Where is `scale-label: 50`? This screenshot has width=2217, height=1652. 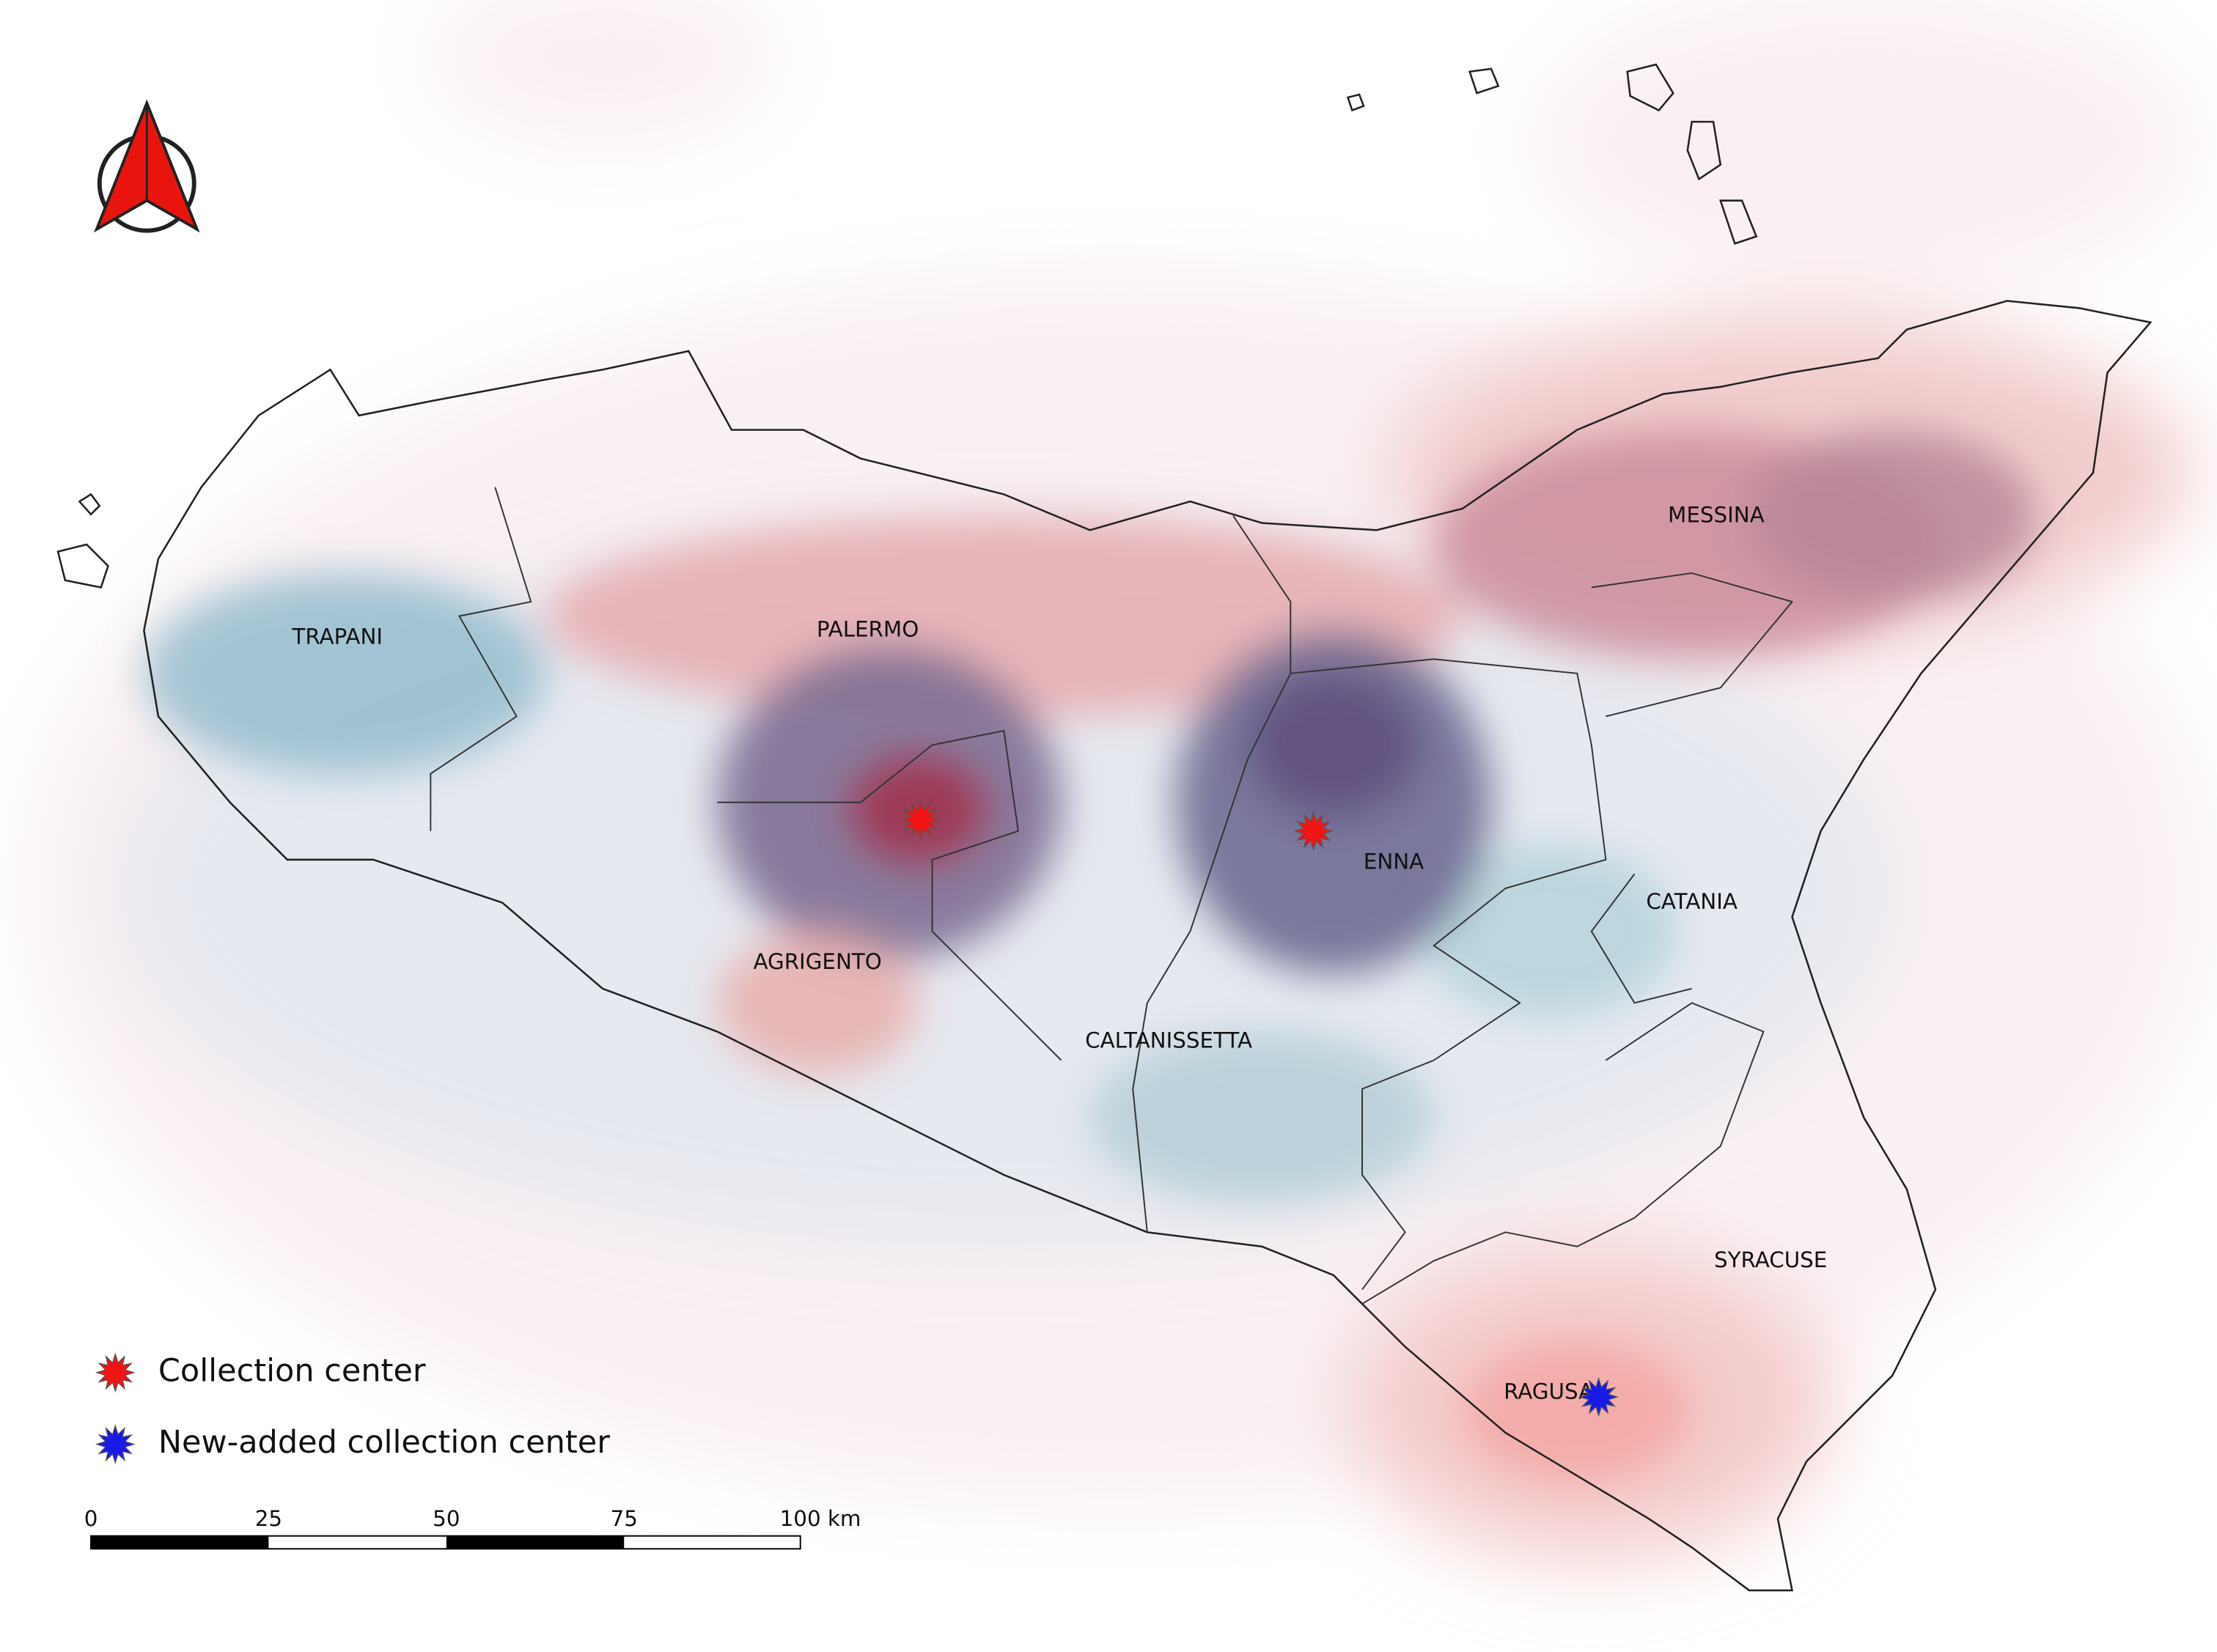 scale-label: 50 is located at coordinates (446, 1518).